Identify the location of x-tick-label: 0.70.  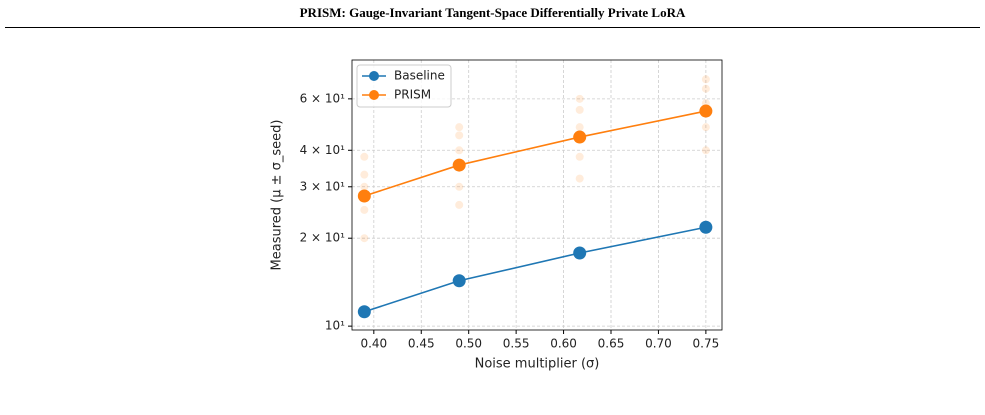
(658, 344).